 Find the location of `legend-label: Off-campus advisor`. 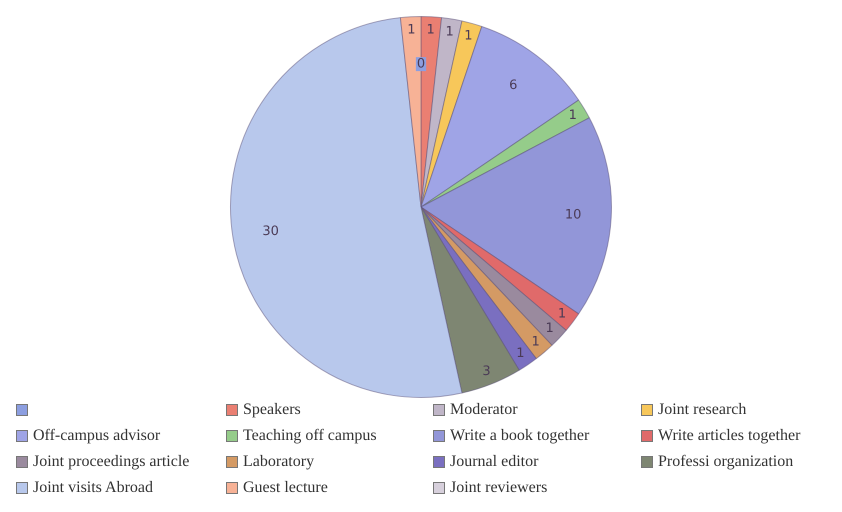

legend-label: Off-campus advisor is located at coordinates (96, 436).